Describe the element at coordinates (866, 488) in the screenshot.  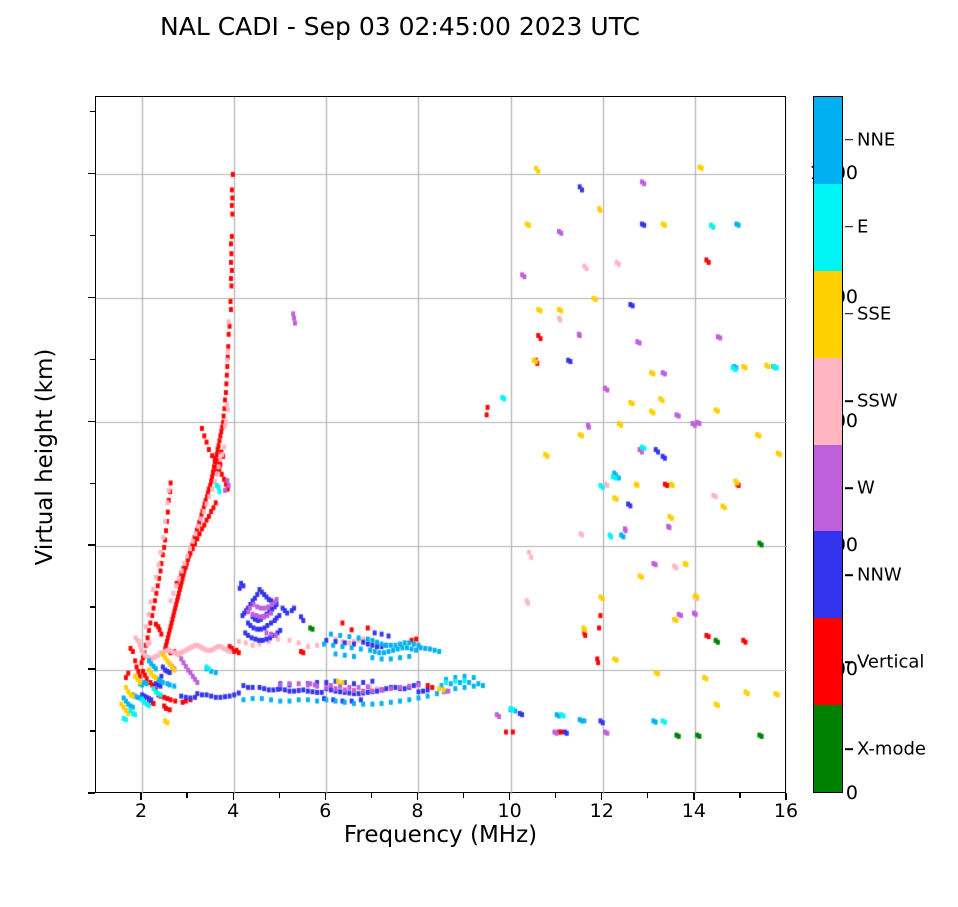
I see `colorbar-label-w: W` at that location.